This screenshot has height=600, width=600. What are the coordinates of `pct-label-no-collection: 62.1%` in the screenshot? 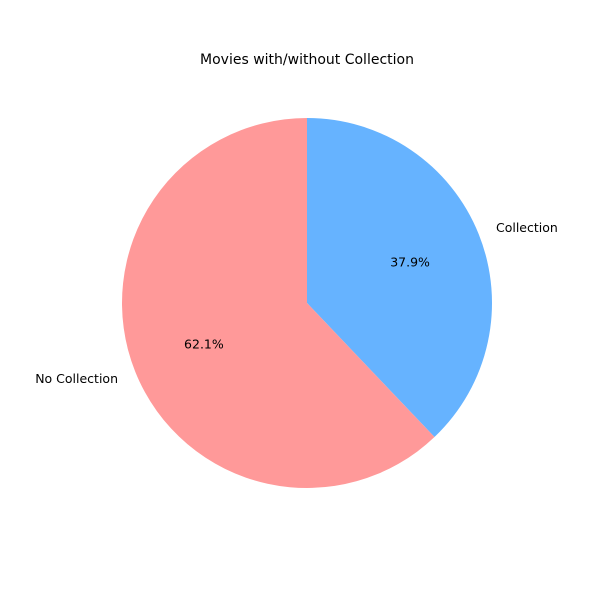 It's located at (204, 344).